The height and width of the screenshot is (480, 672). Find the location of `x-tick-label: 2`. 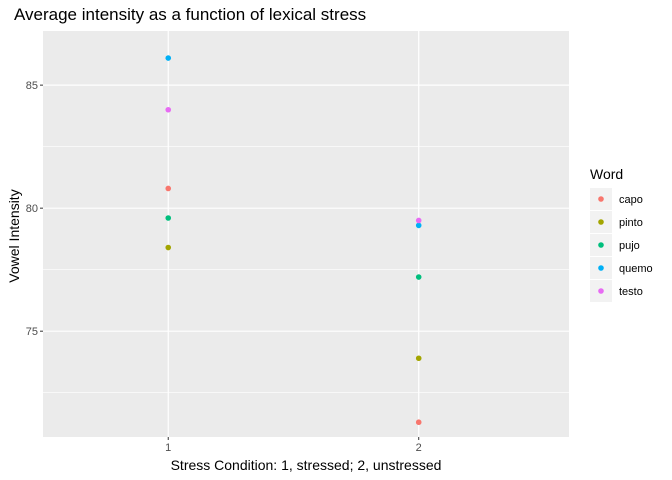

x-tick-label: 2 is located at coordinates (419, 448).